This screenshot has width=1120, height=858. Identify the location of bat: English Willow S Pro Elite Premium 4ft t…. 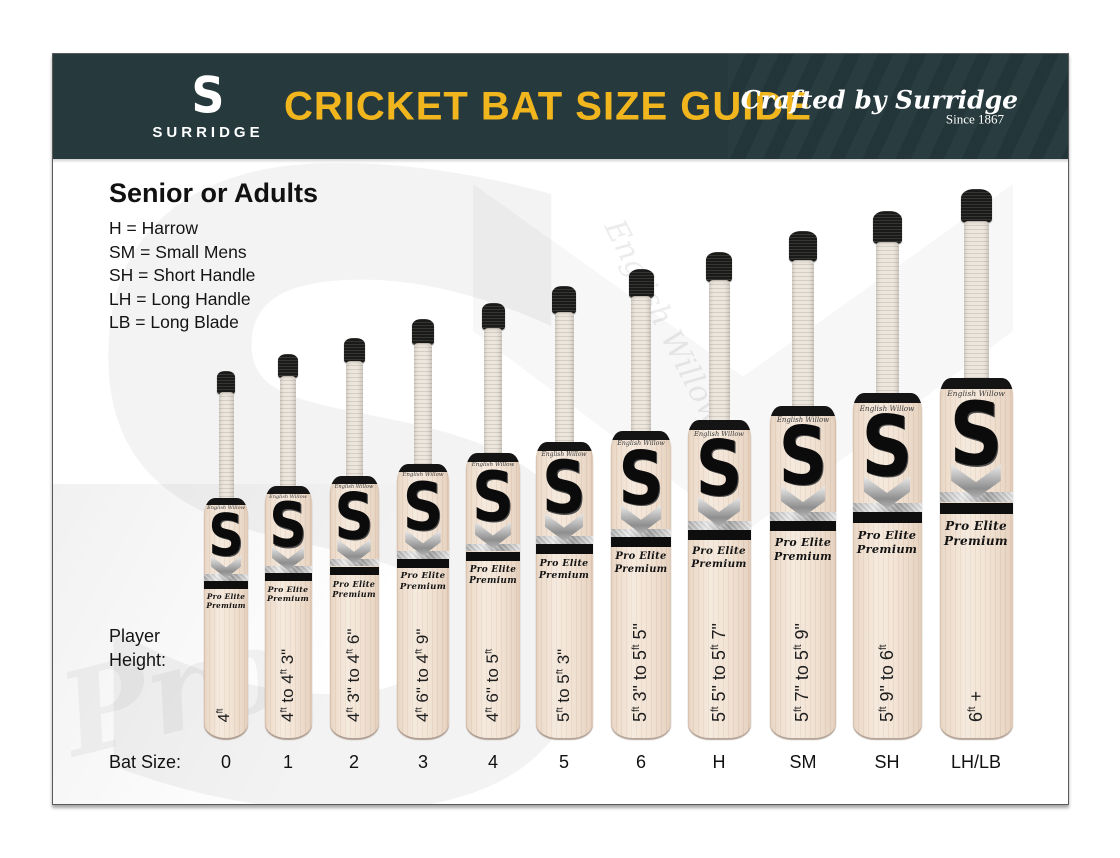
(288, 546).